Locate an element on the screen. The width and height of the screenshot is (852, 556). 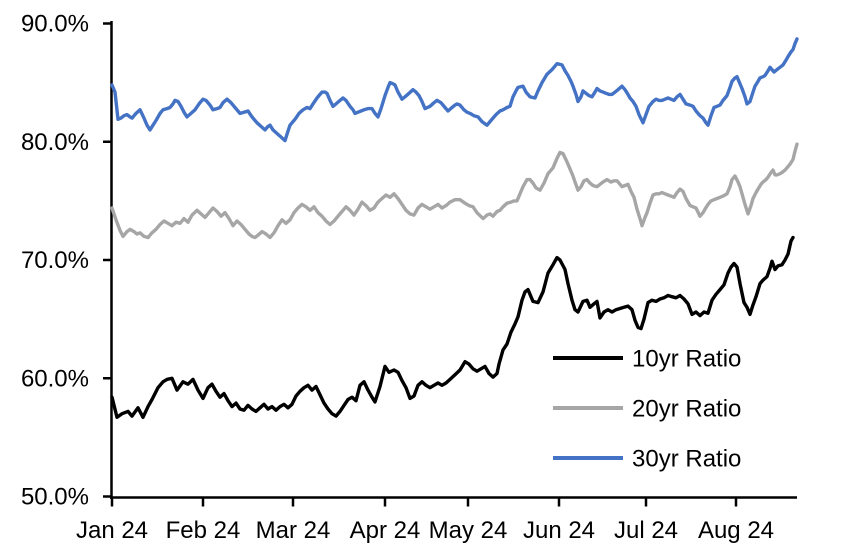
x-tick-label: Apr 24 is located at coordinates (385, 530).